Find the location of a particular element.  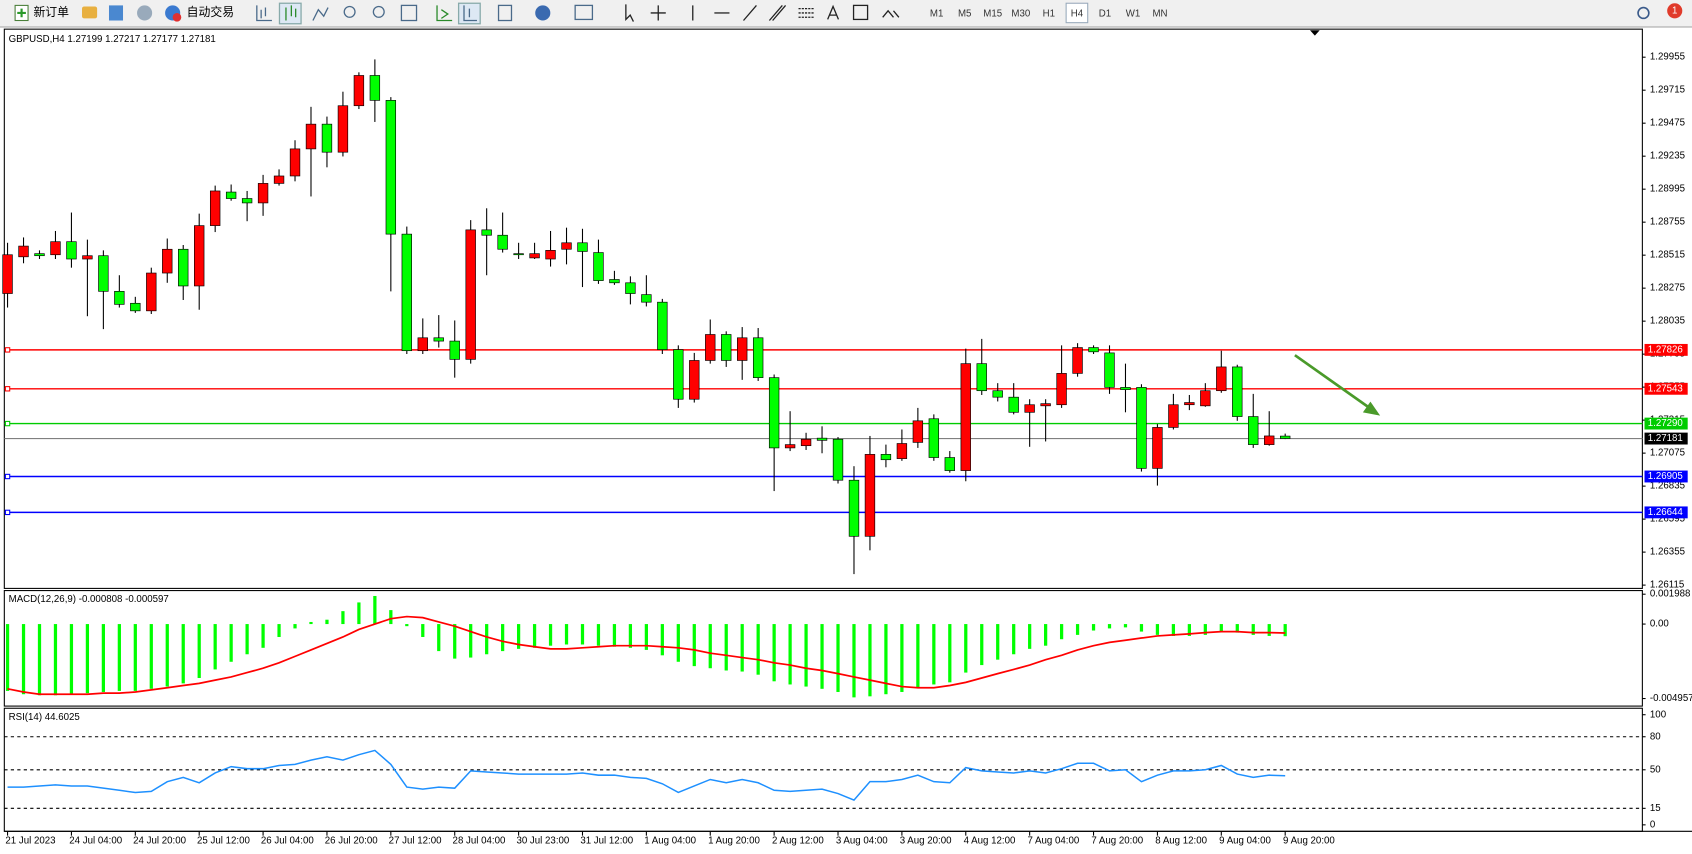

timeframe-button: M30 is located at coordinates (1020, 14).